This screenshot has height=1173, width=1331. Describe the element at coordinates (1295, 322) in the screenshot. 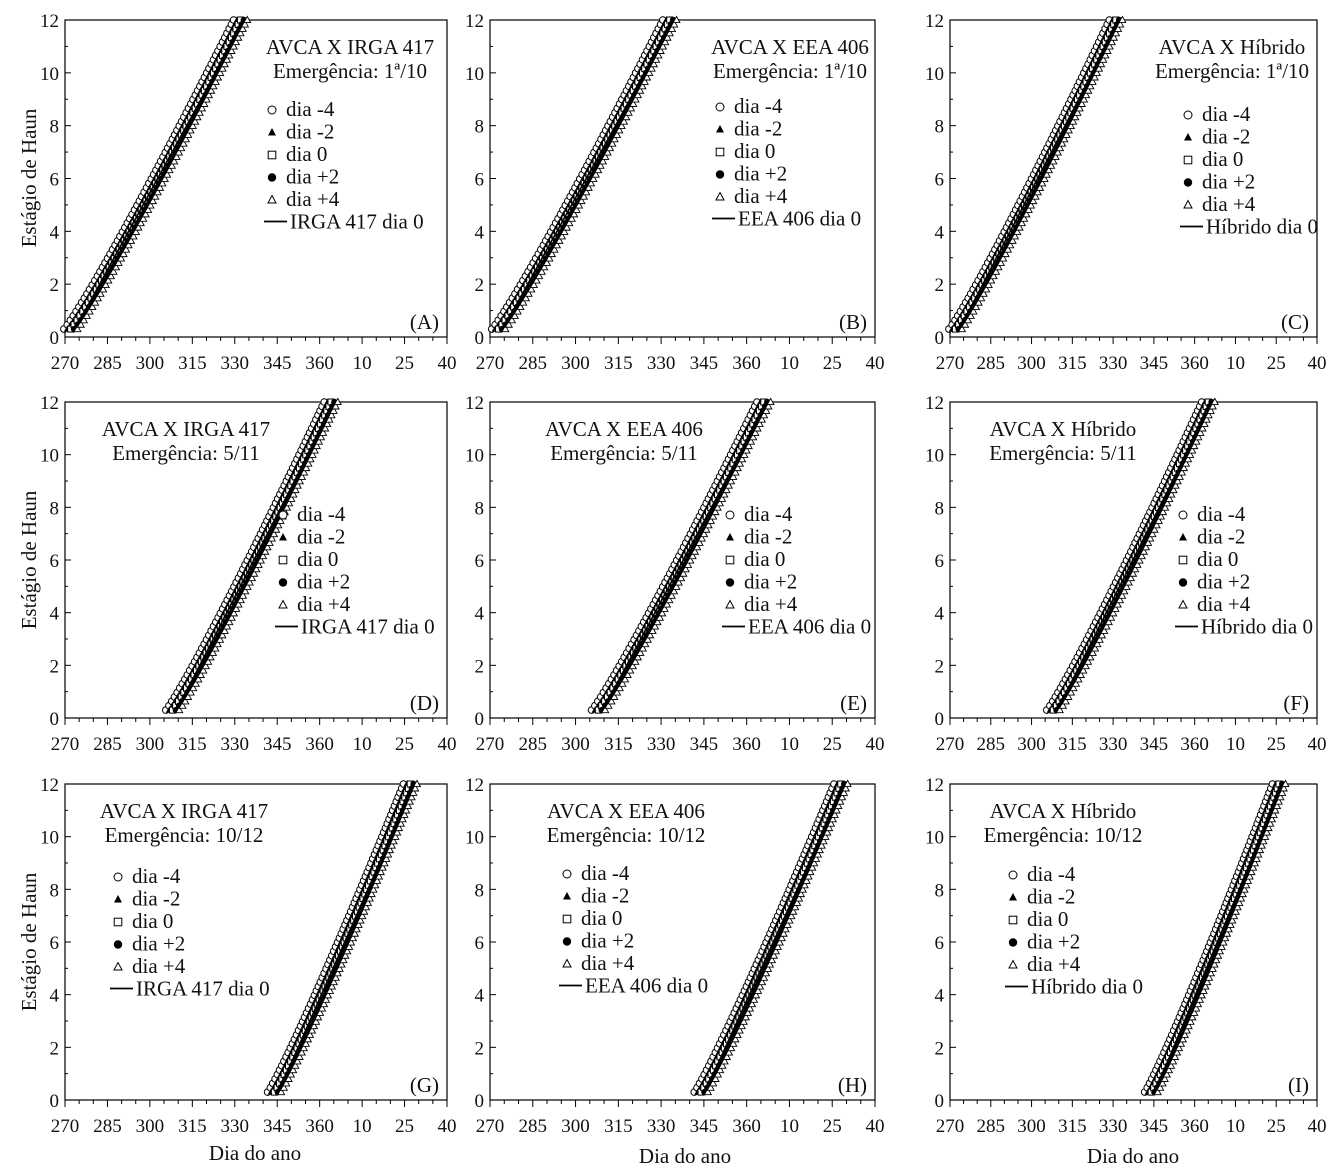

I see `panel-letter: (C)` at that location.